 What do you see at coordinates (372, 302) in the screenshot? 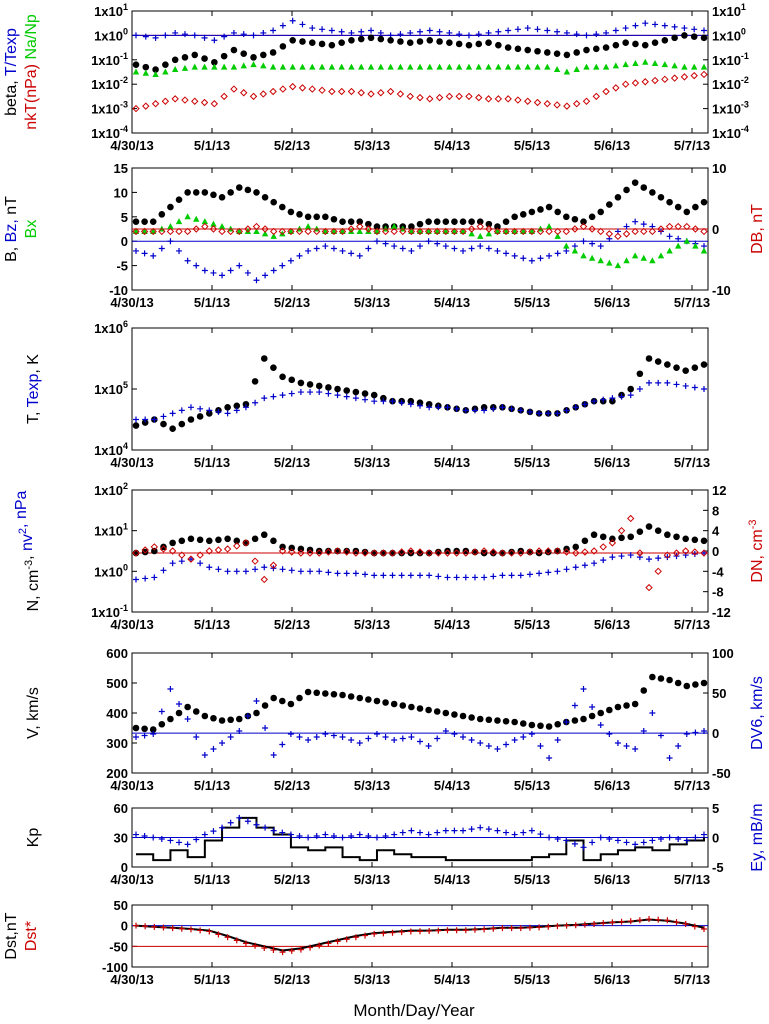
I see `x-tick-label: 5/3/13` at bounding box center [372, 302].